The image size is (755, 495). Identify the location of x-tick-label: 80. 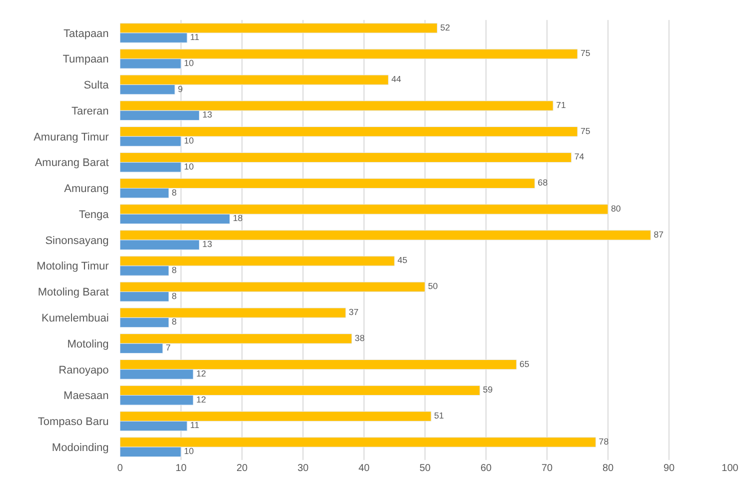
(608, 468).